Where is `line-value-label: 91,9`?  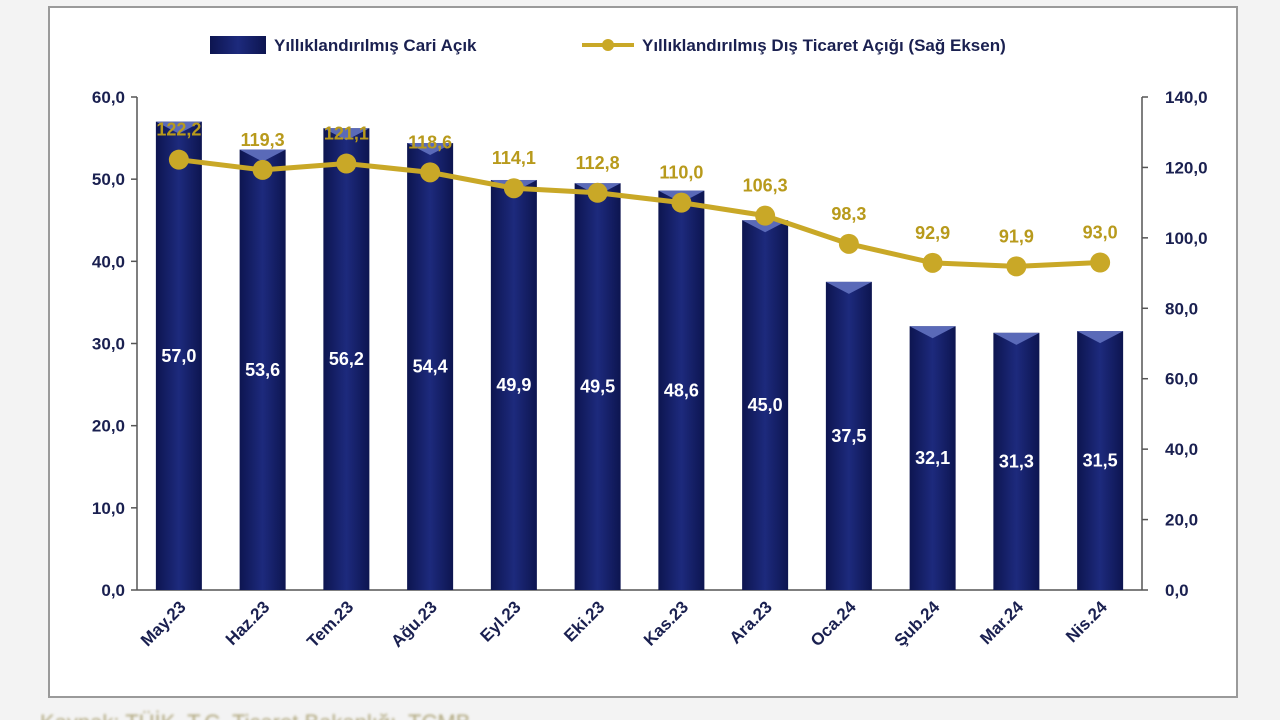
line-value-label: 91,9 is located at coordinates (1016, 236).